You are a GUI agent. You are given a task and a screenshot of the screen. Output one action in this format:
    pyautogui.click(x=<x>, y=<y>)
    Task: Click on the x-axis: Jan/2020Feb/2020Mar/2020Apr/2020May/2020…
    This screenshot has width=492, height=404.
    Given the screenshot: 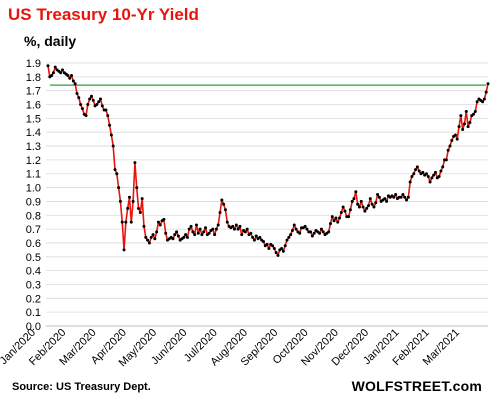 What is the action you would take?
    pyautogui.click(x=244, y=347)
    